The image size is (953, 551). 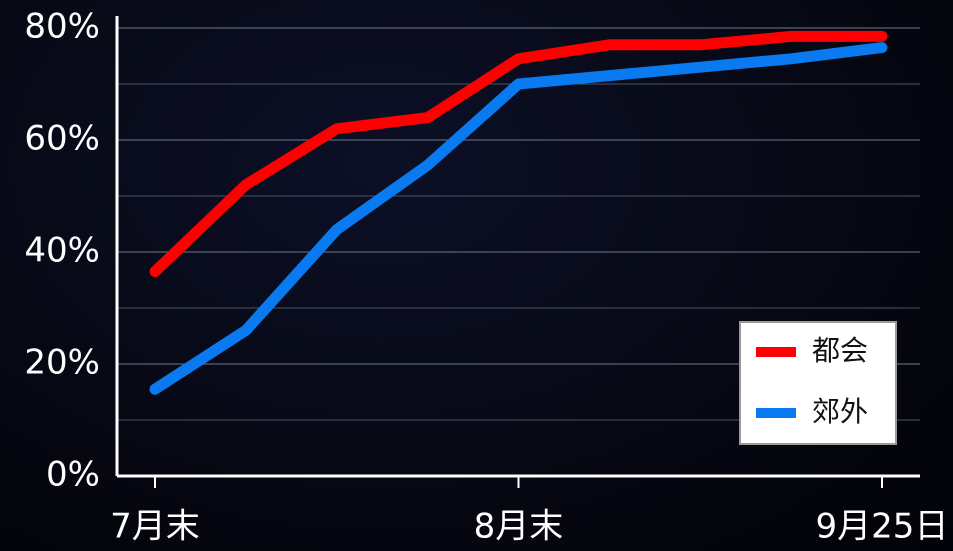 What do you see at coordinates (62, 251) in the screenshot?
I see `y-tick-label: 40%` at bounding box center [62, 251].